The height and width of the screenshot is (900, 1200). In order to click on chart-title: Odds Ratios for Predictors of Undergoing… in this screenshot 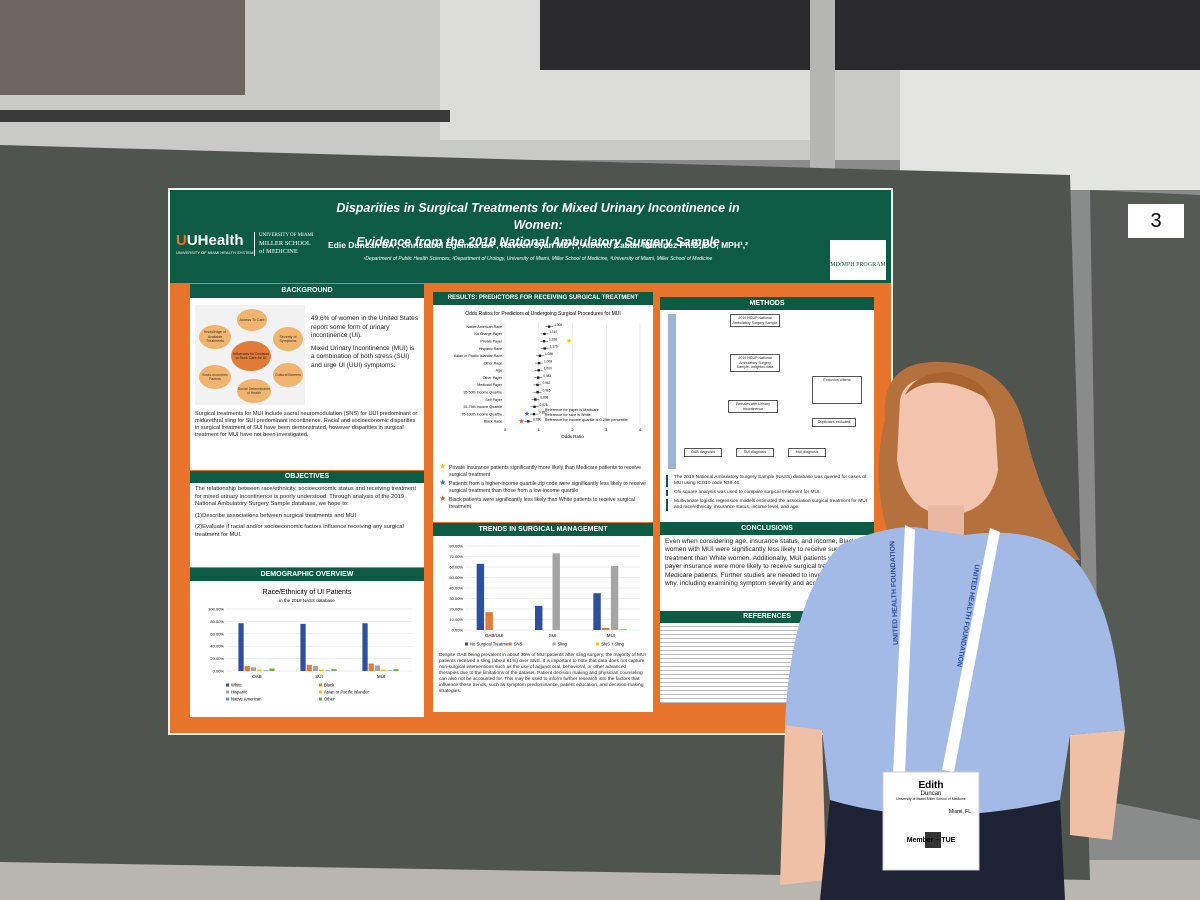, I will do `click(543, 314)`.